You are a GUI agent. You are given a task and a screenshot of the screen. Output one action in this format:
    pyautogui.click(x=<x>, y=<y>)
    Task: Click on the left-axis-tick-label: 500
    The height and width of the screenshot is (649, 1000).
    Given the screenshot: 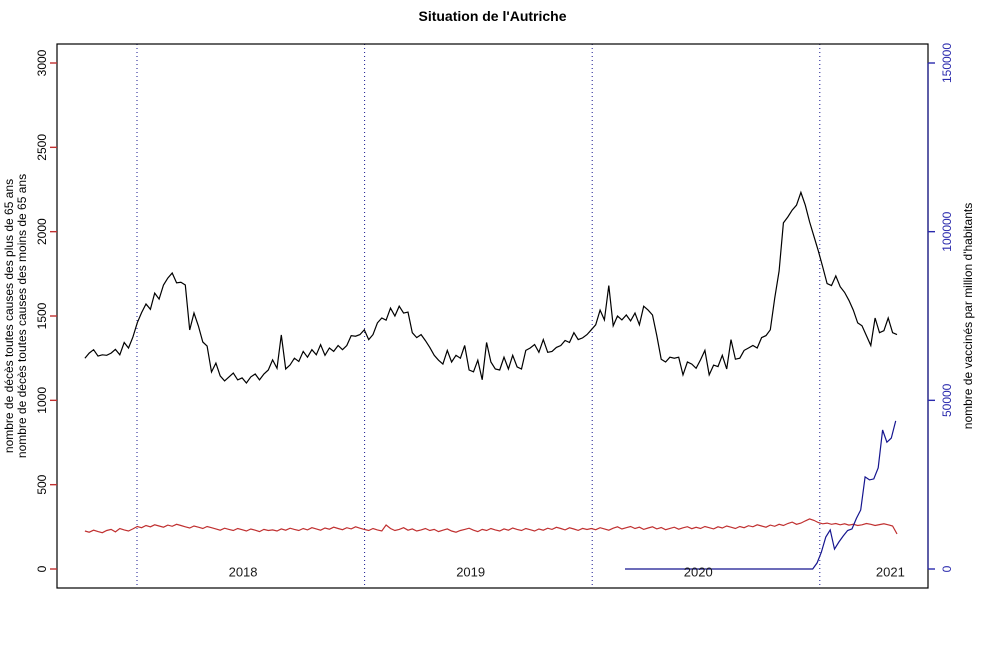 What is the action you would take?
    pyautogui.click(x=42, y=484)
    